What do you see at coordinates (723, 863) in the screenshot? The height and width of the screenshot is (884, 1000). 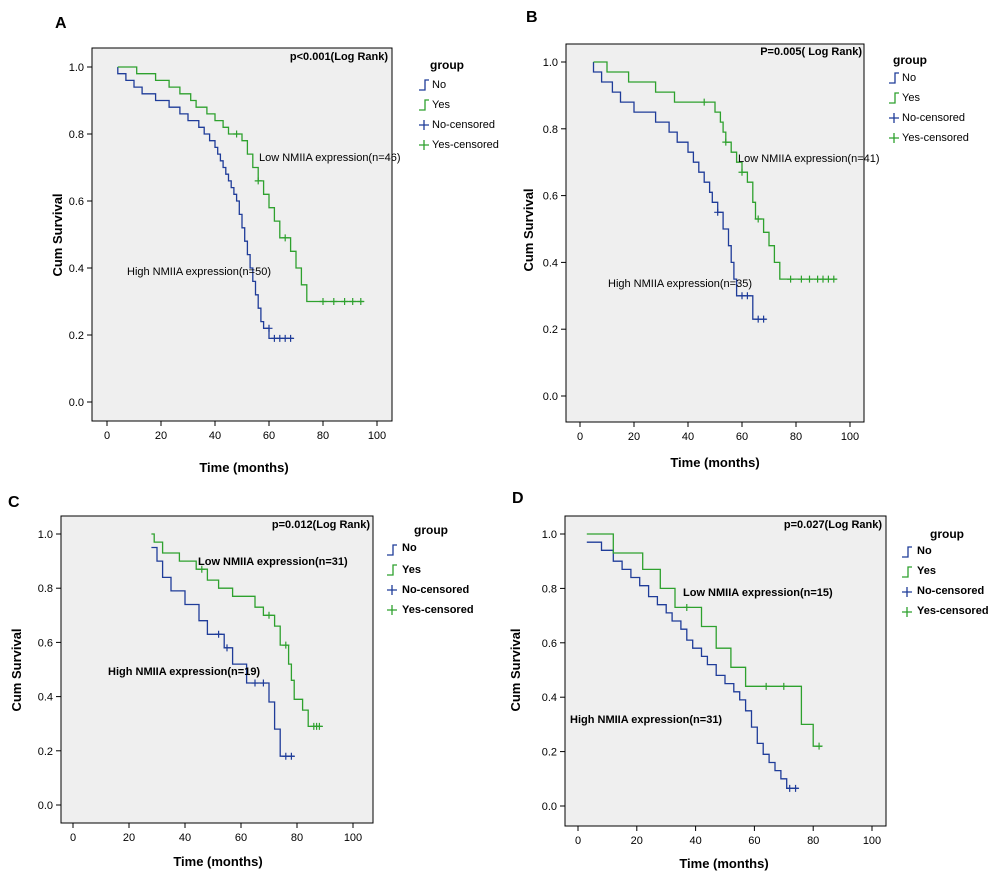 I see `panel-d-xlabel: Time (months)` at bounding box center [723, 863].